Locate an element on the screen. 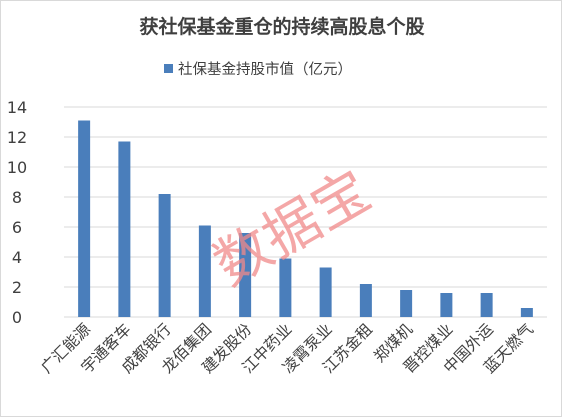 The height and width of the screenshot is (418, 562). watermark: 数据宝 is located at coordinates (292, 229).